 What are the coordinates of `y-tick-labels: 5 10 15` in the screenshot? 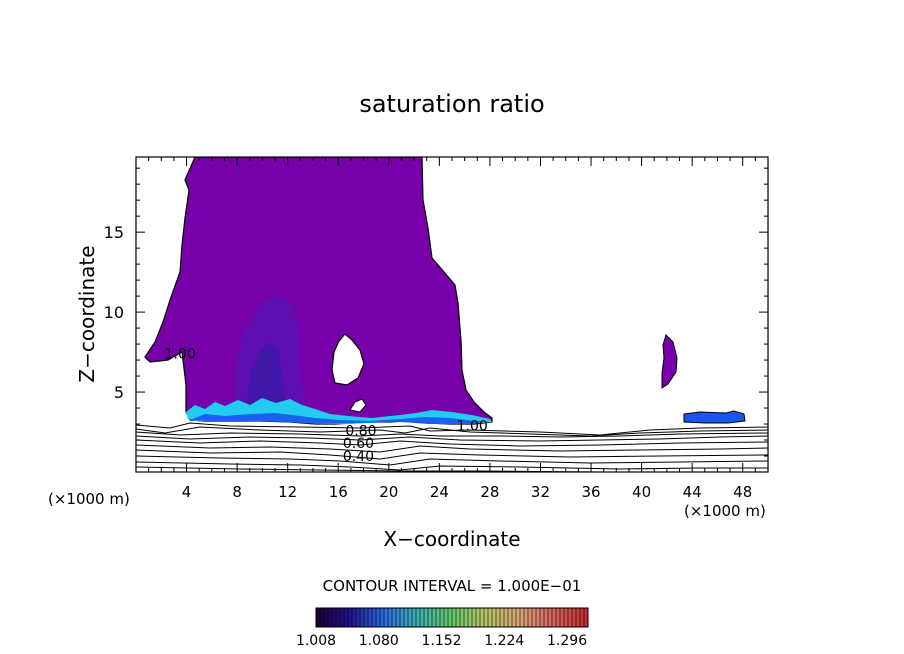 It's located at (114, 312).